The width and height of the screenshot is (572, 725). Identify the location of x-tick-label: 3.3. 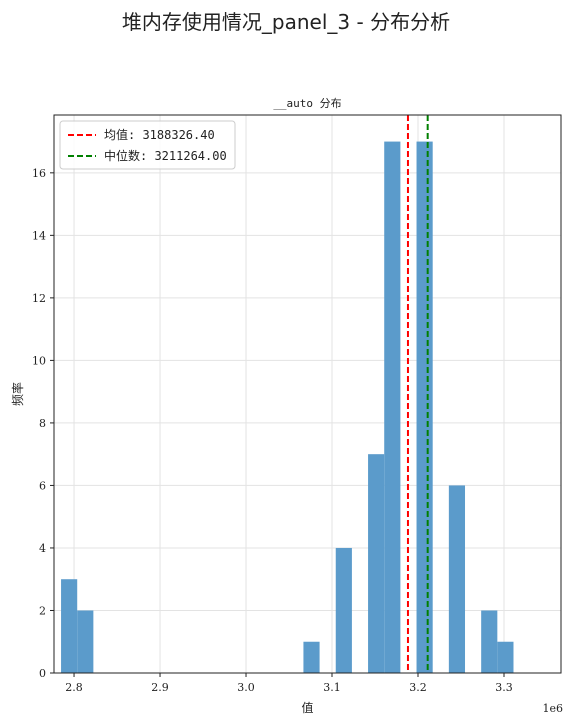
(504, 687).